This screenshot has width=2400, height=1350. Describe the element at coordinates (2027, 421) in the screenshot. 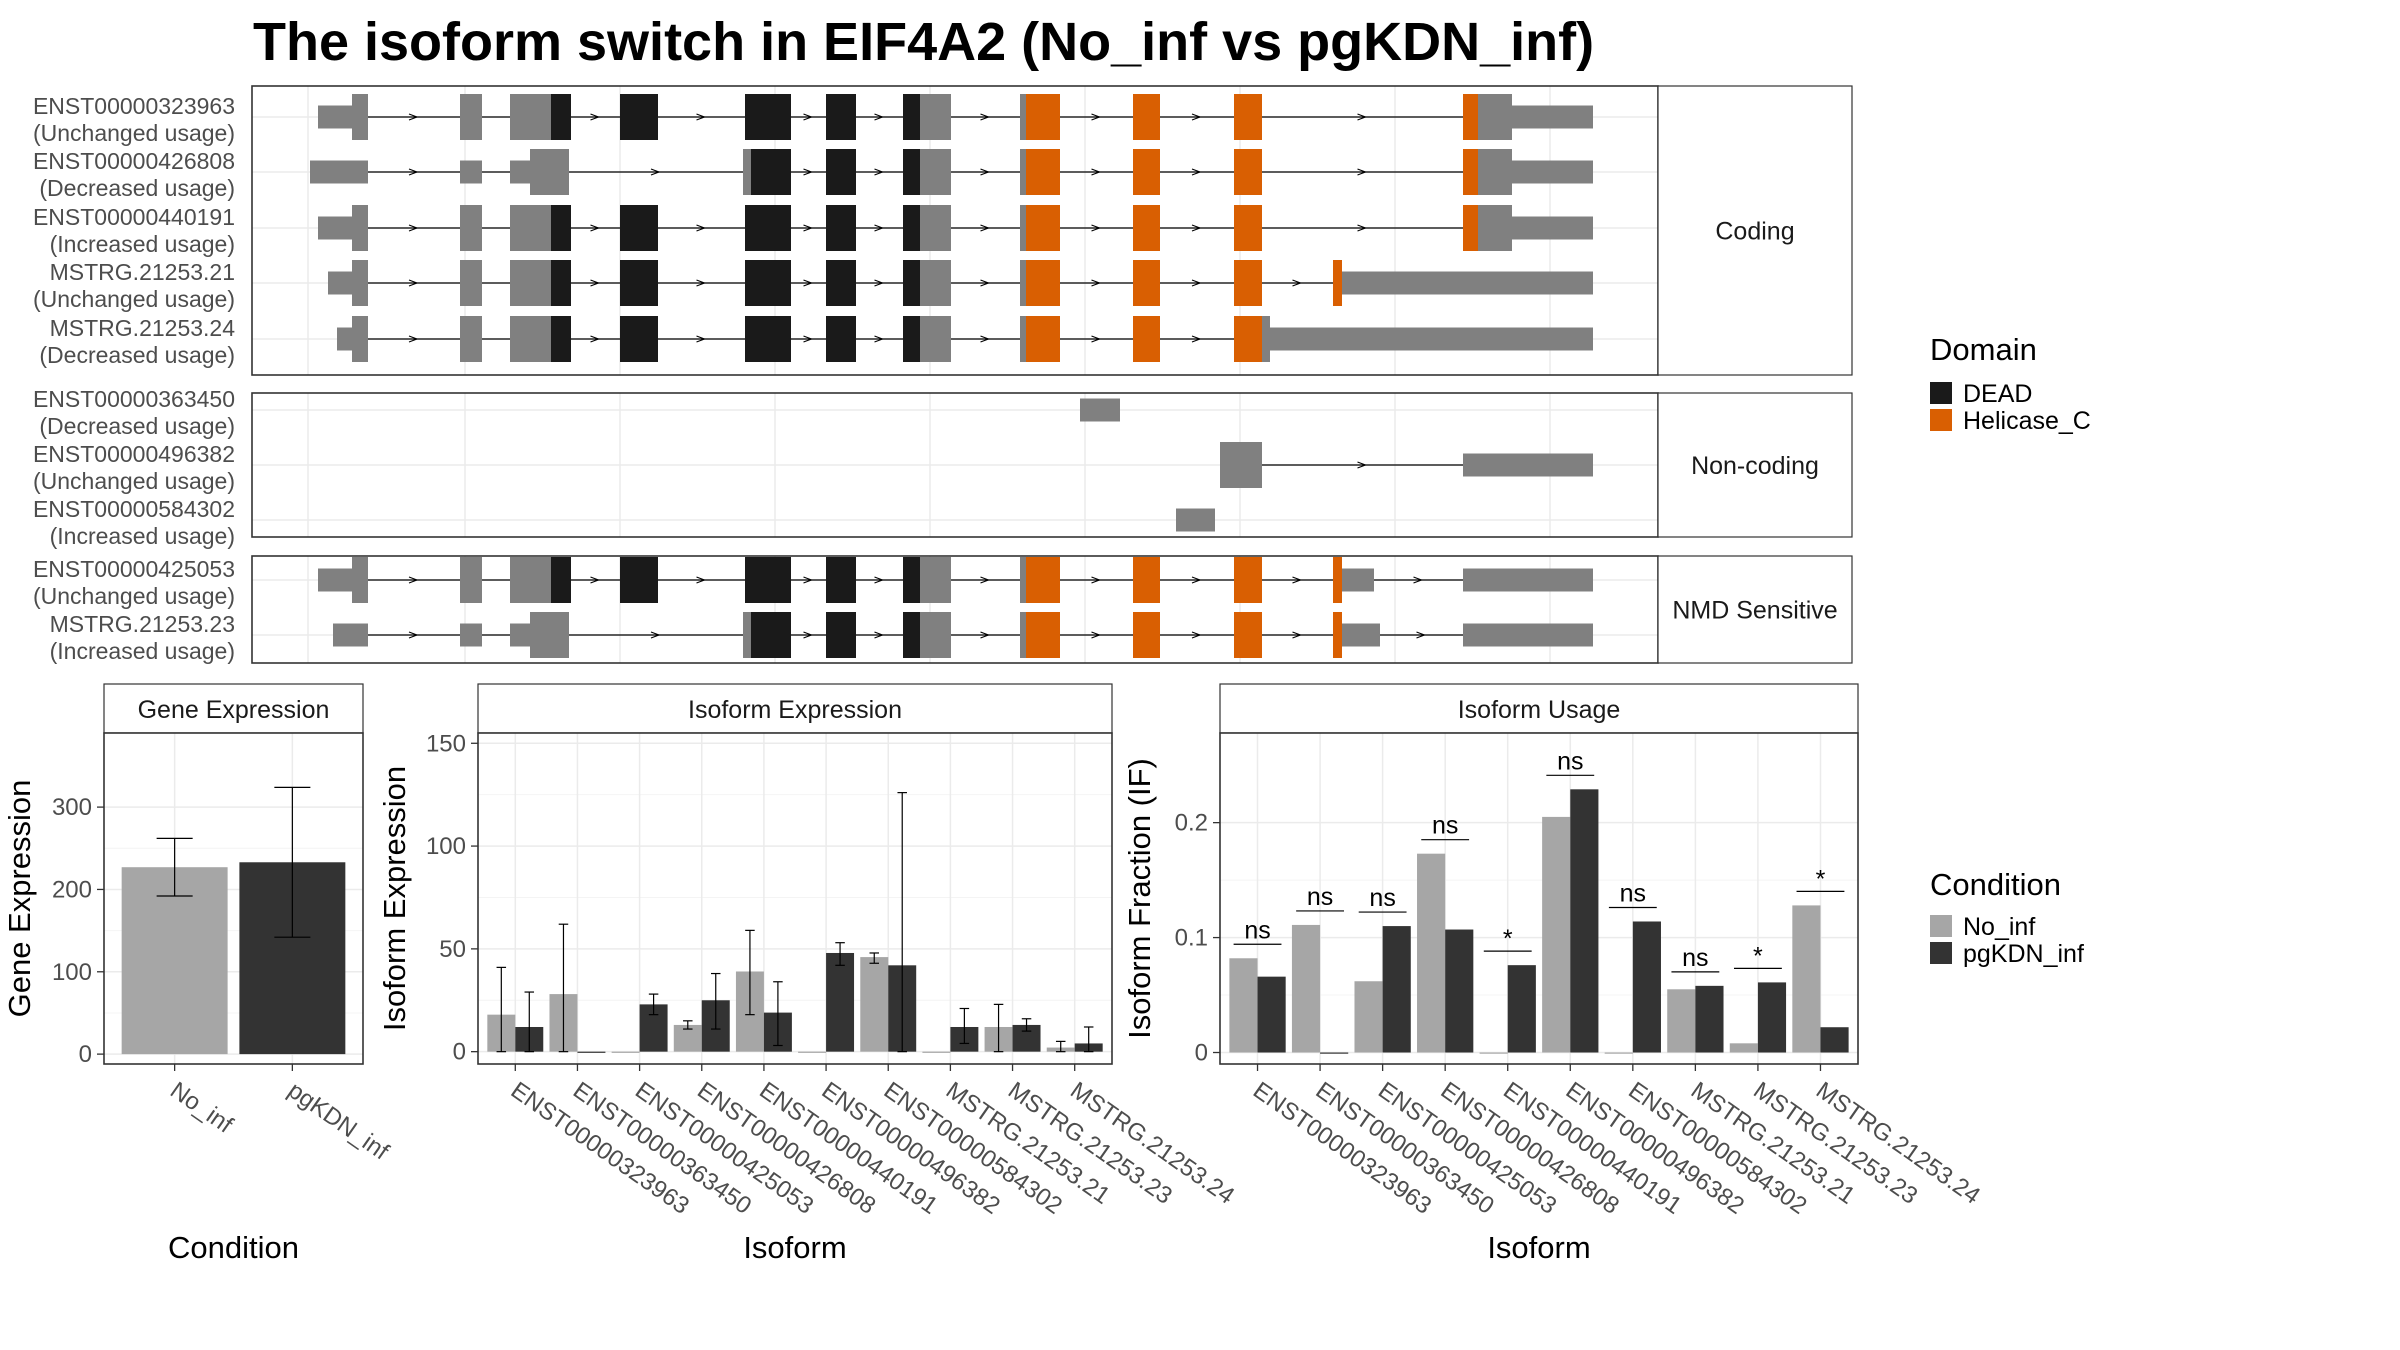

I see `domain-legend-label: Helicase_C` at that location.